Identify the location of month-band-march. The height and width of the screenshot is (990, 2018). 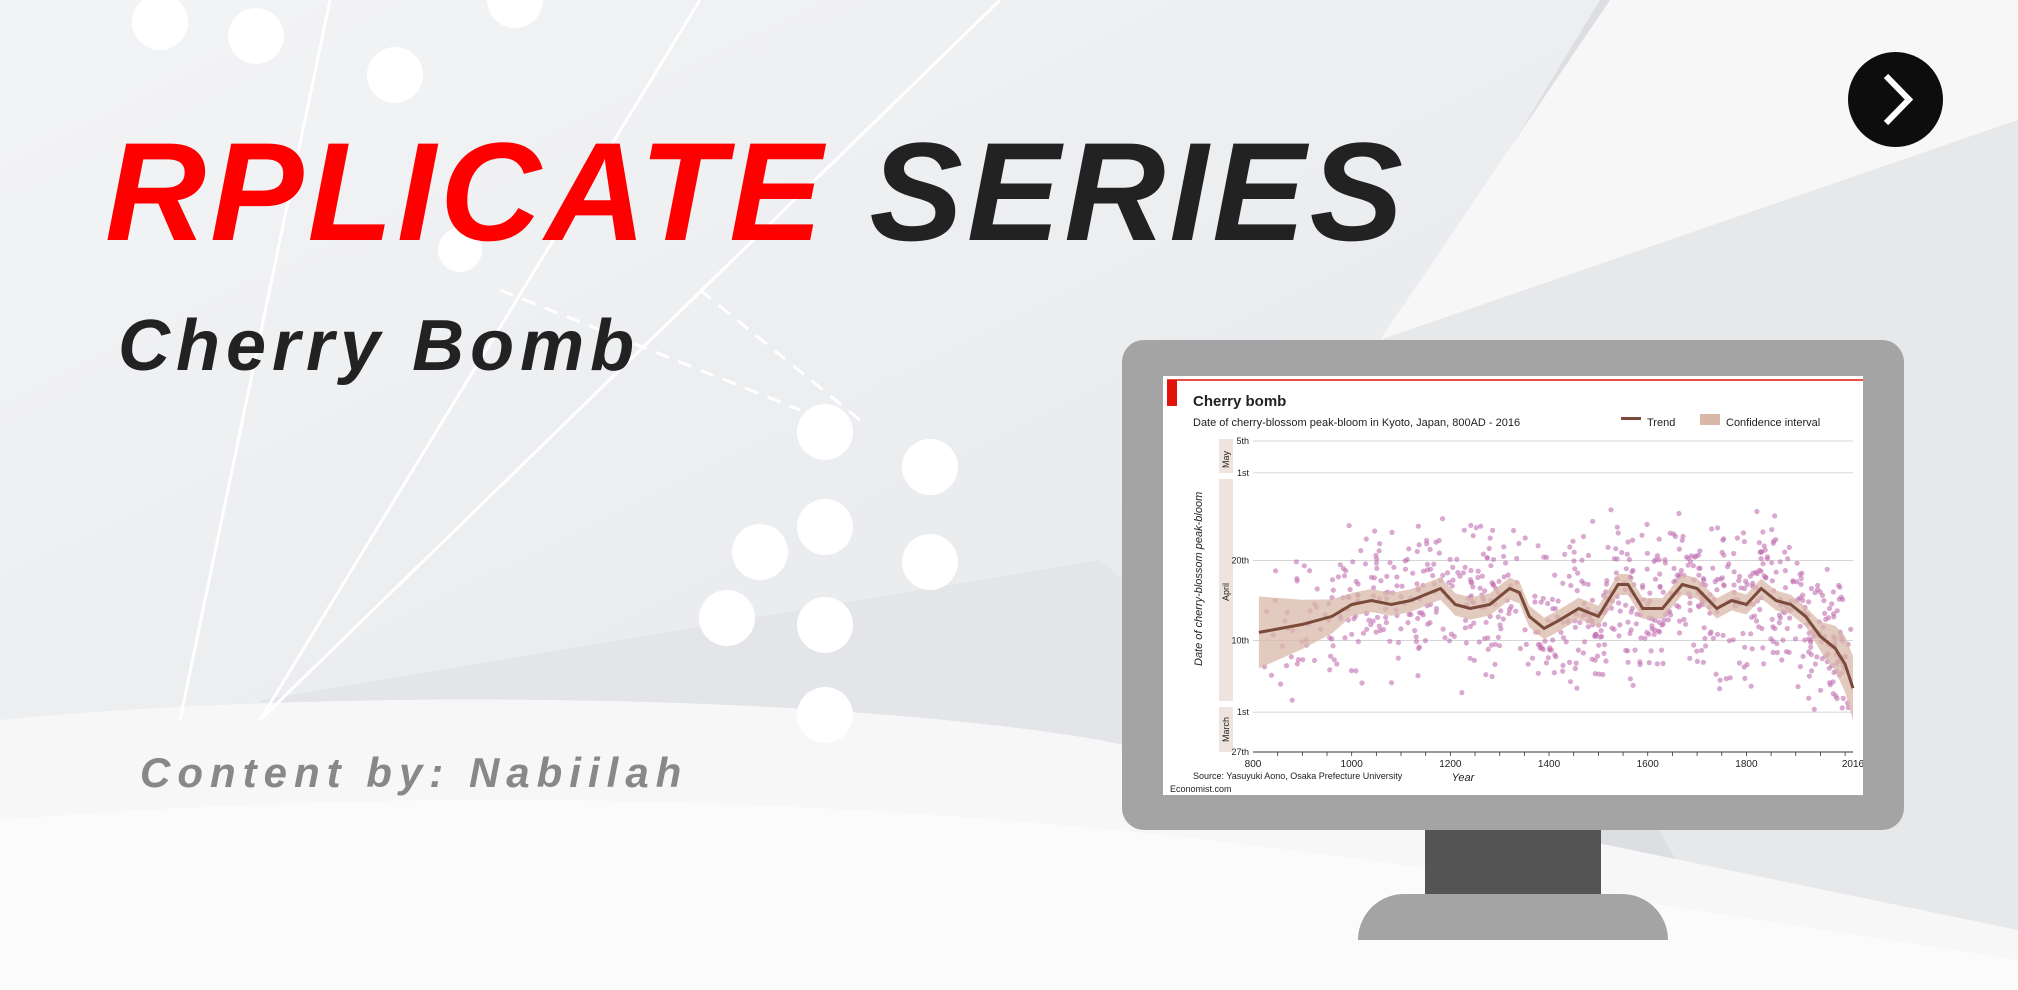
(1226, 729).